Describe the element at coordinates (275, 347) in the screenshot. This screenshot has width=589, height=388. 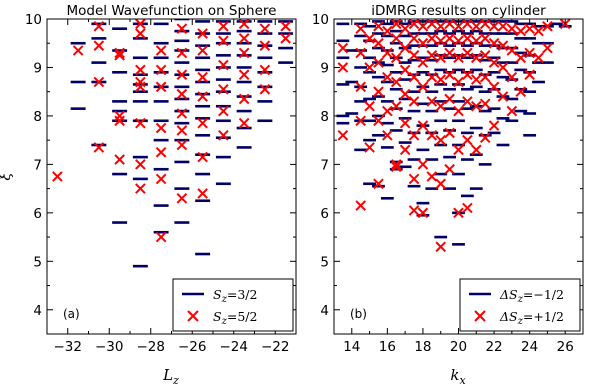
I see `x-tick-label: −22` at that location.